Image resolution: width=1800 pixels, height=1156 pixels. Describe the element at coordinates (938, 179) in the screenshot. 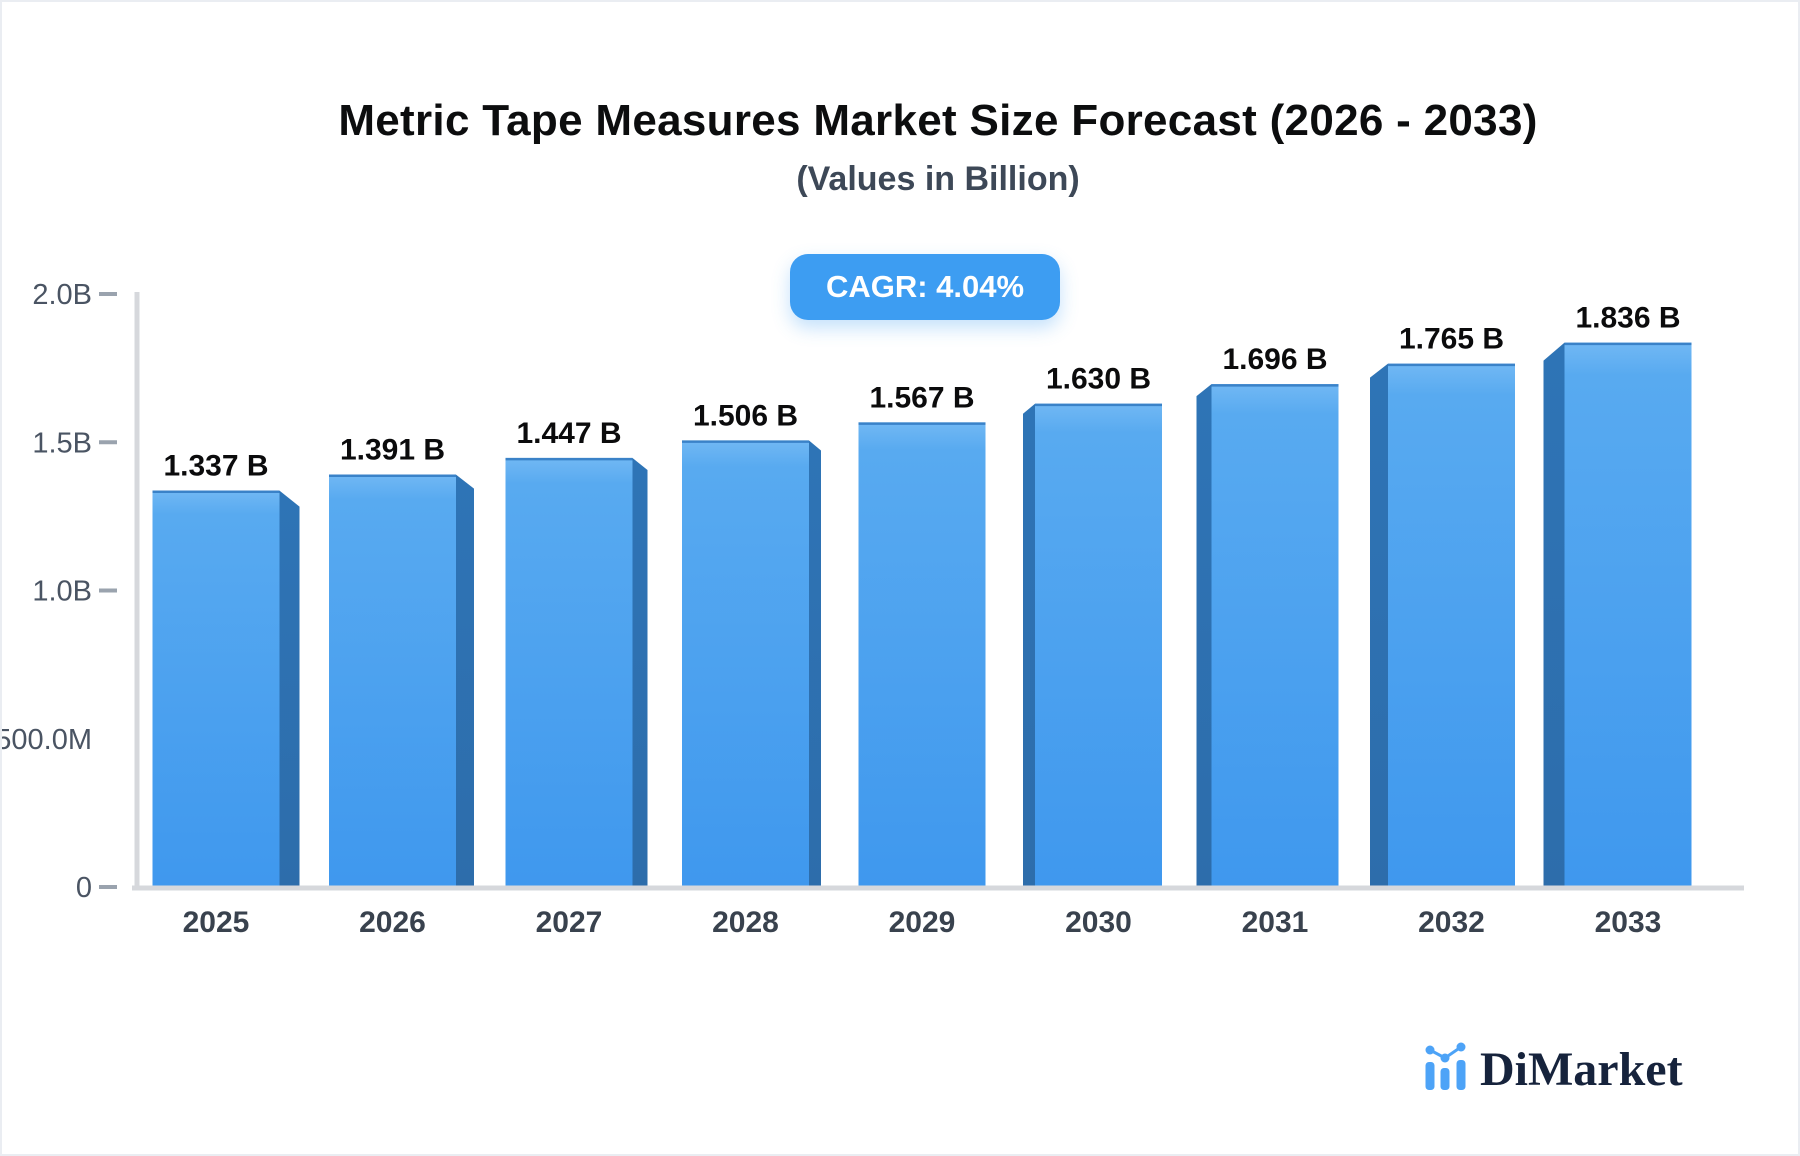

I see `chart-subtitle: (Values in Billion)` at that location.